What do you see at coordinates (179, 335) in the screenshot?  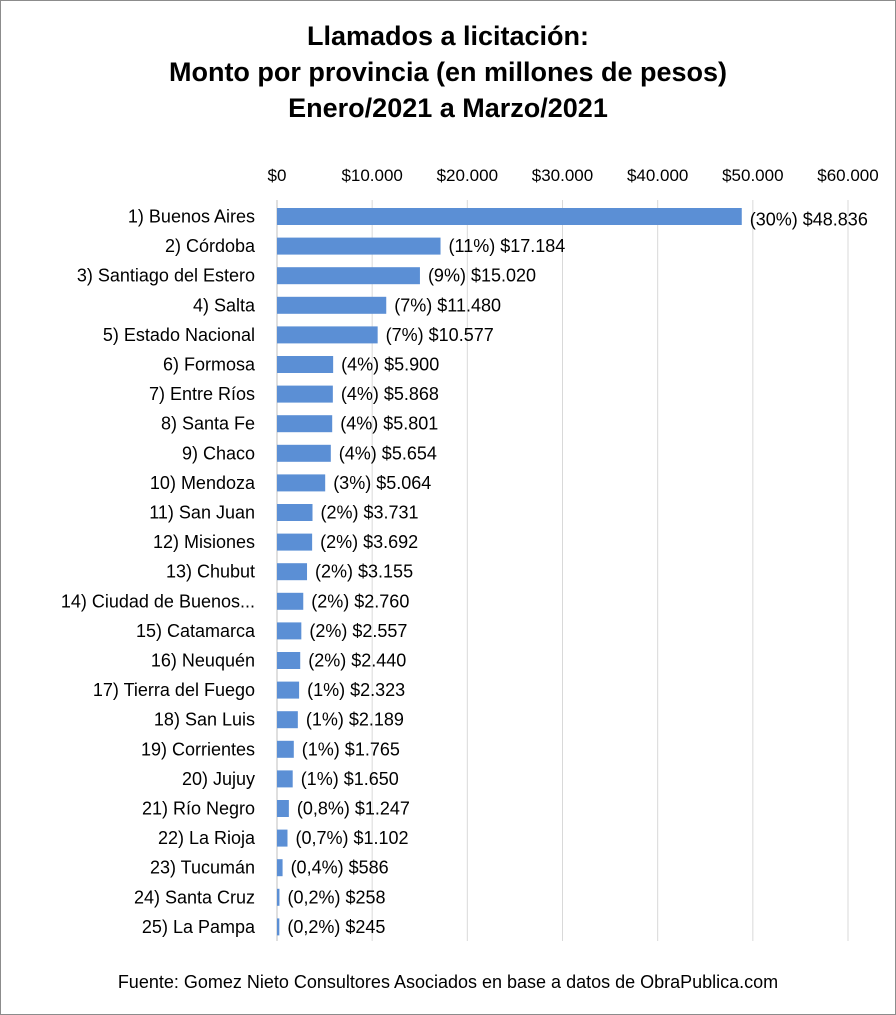 I see `category-label: 5) Estado Nacional` at bounding box center [179, 335].